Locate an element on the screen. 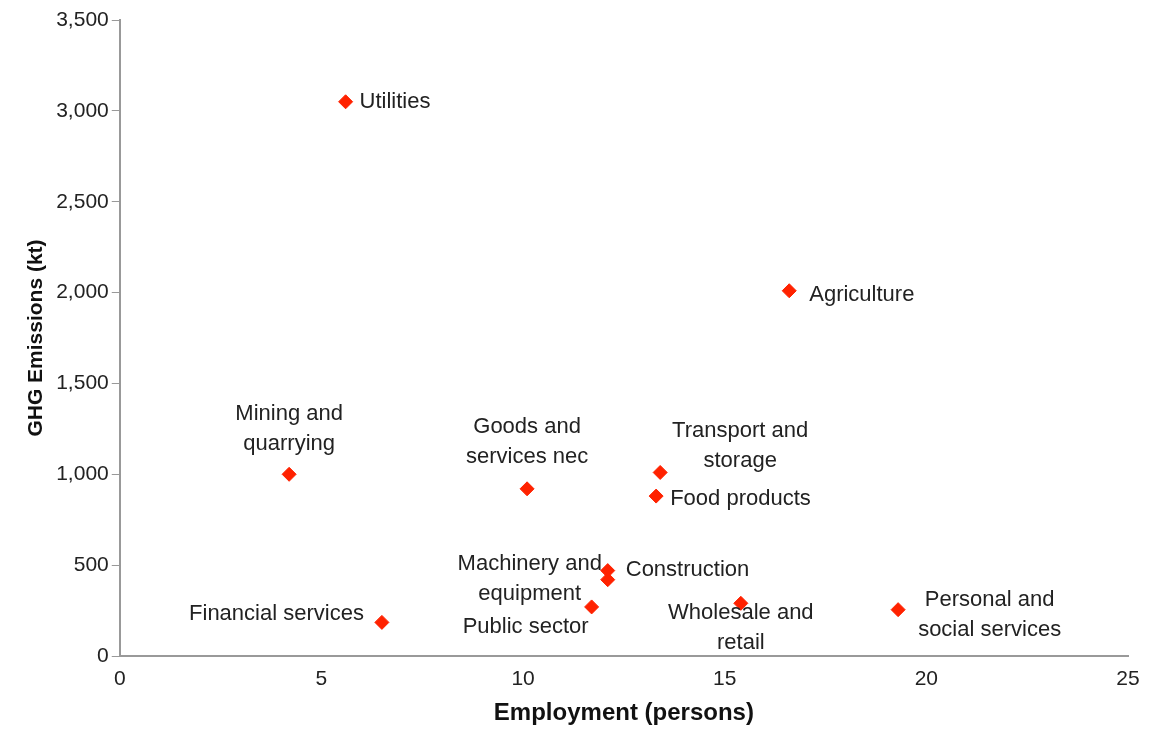 Image resolution: width=1154 pixels, height=742 pixels. x-axis-title: Employment (persons) is located at coordinates (623, 712).